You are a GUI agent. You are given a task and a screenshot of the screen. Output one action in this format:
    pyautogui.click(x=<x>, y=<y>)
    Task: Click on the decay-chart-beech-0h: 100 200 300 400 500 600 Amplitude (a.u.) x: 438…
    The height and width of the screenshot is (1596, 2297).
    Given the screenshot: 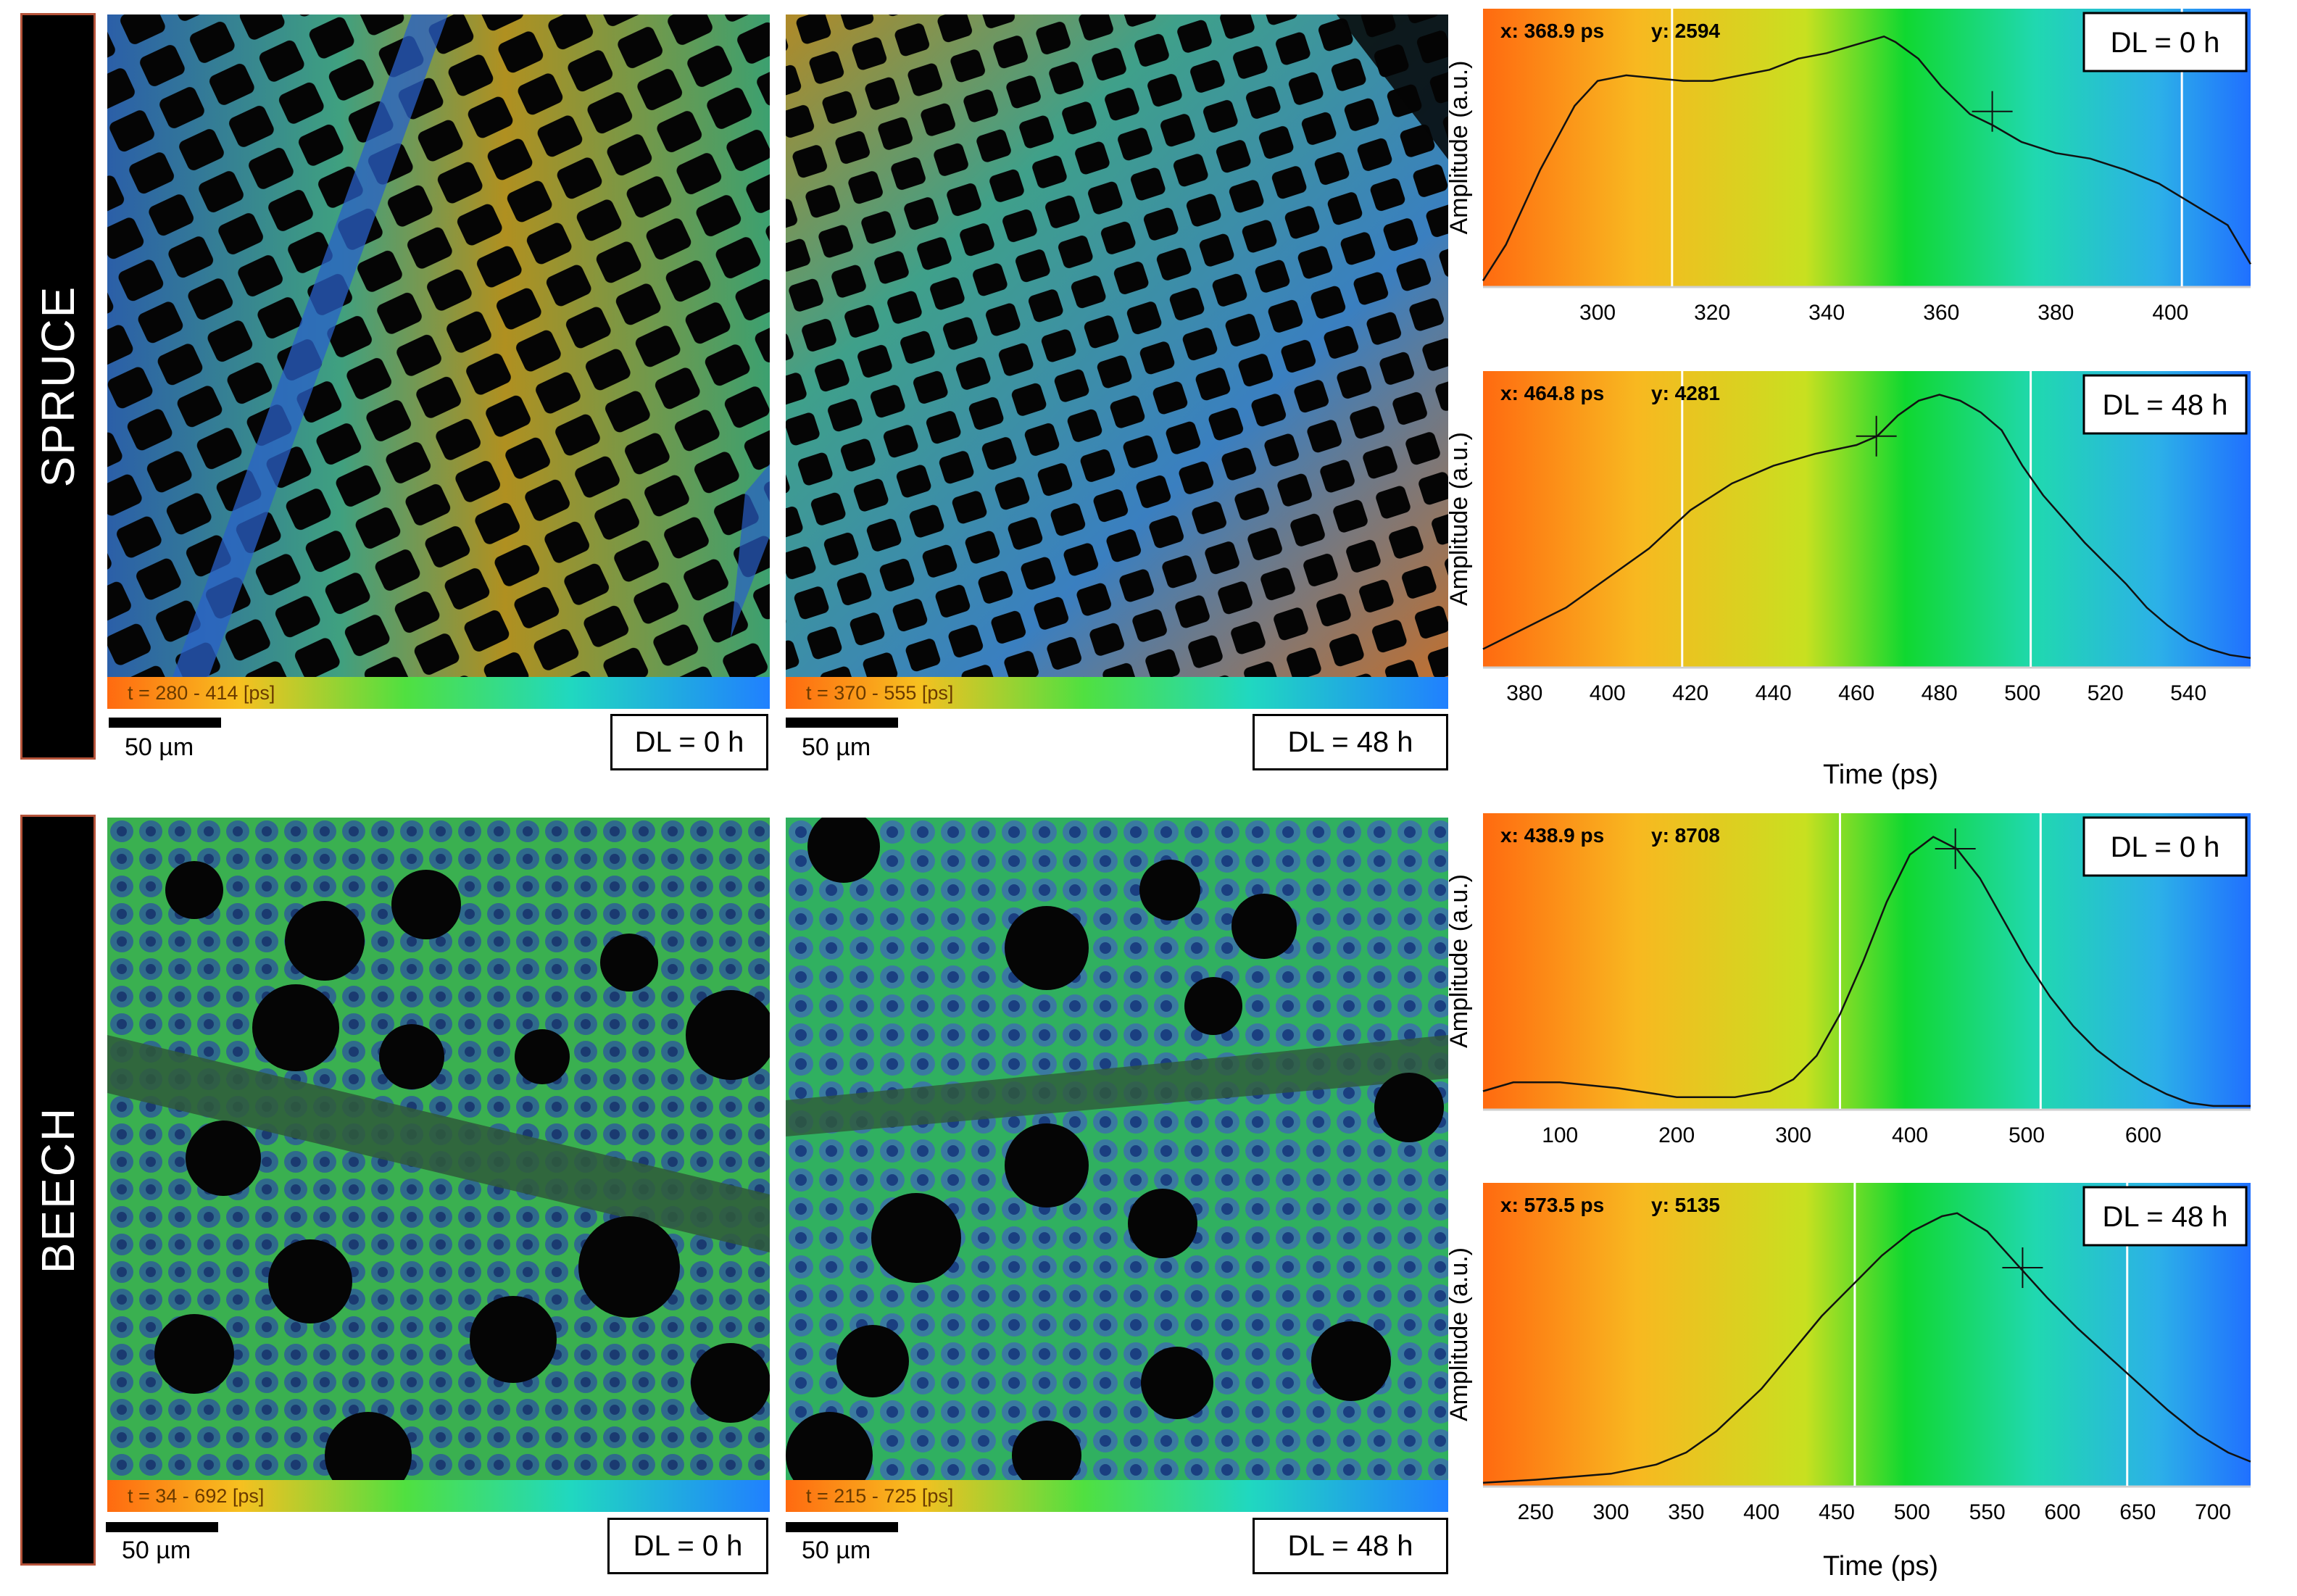 What is the action you would take?
    pyautogui.click(x=1868, y=988)
    